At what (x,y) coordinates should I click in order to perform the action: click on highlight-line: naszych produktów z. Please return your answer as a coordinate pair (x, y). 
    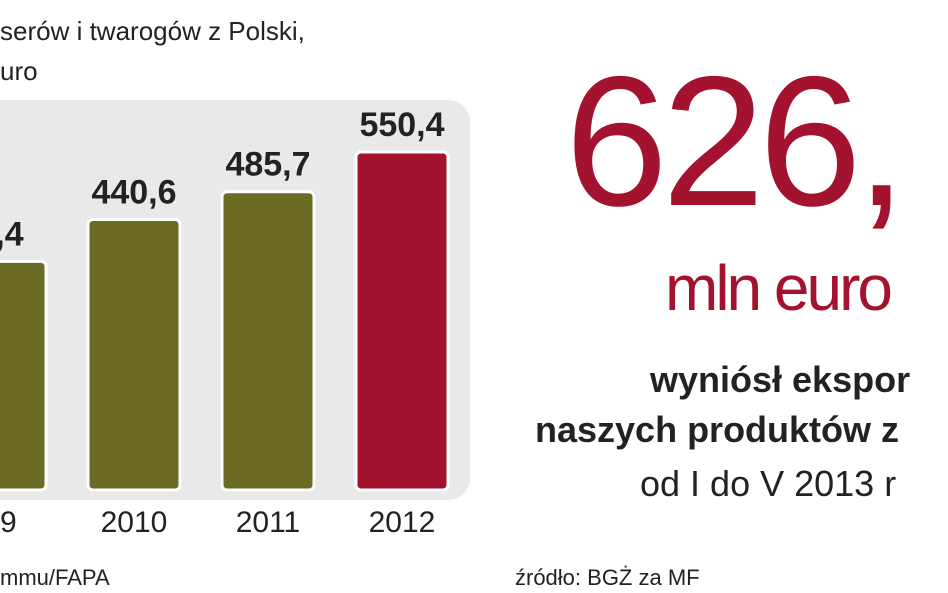
    Looking at the image, I should click on (717, 429).